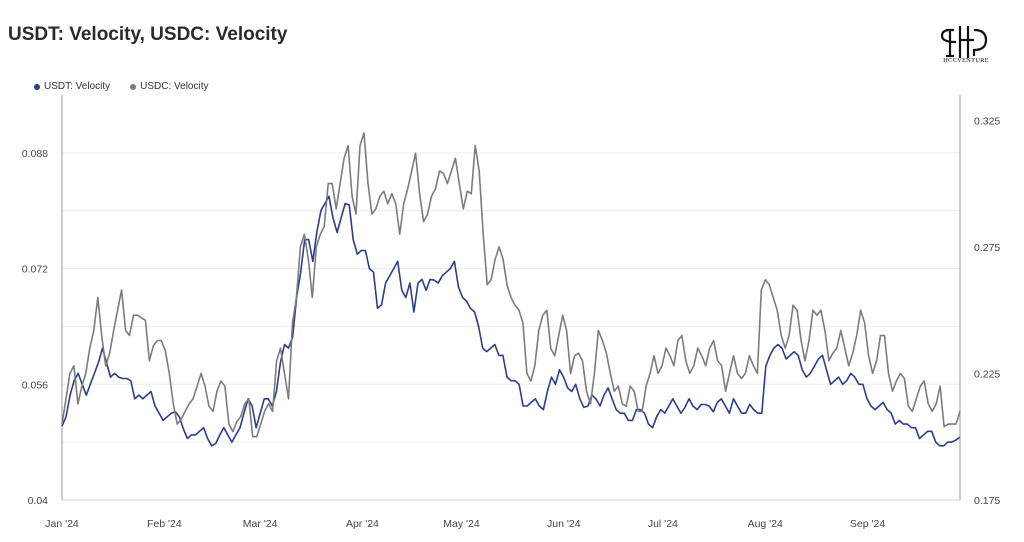 The width and height of the screenshot is (1024, 542). I want to click on y-right-tick-label: 0.325, so click(987, 121).